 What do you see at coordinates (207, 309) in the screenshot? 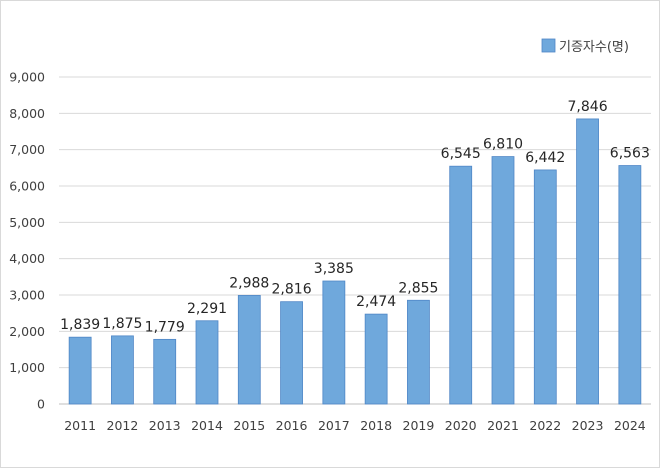
I see `data-label-2014: 2,291` at bounding box center [207, 309].